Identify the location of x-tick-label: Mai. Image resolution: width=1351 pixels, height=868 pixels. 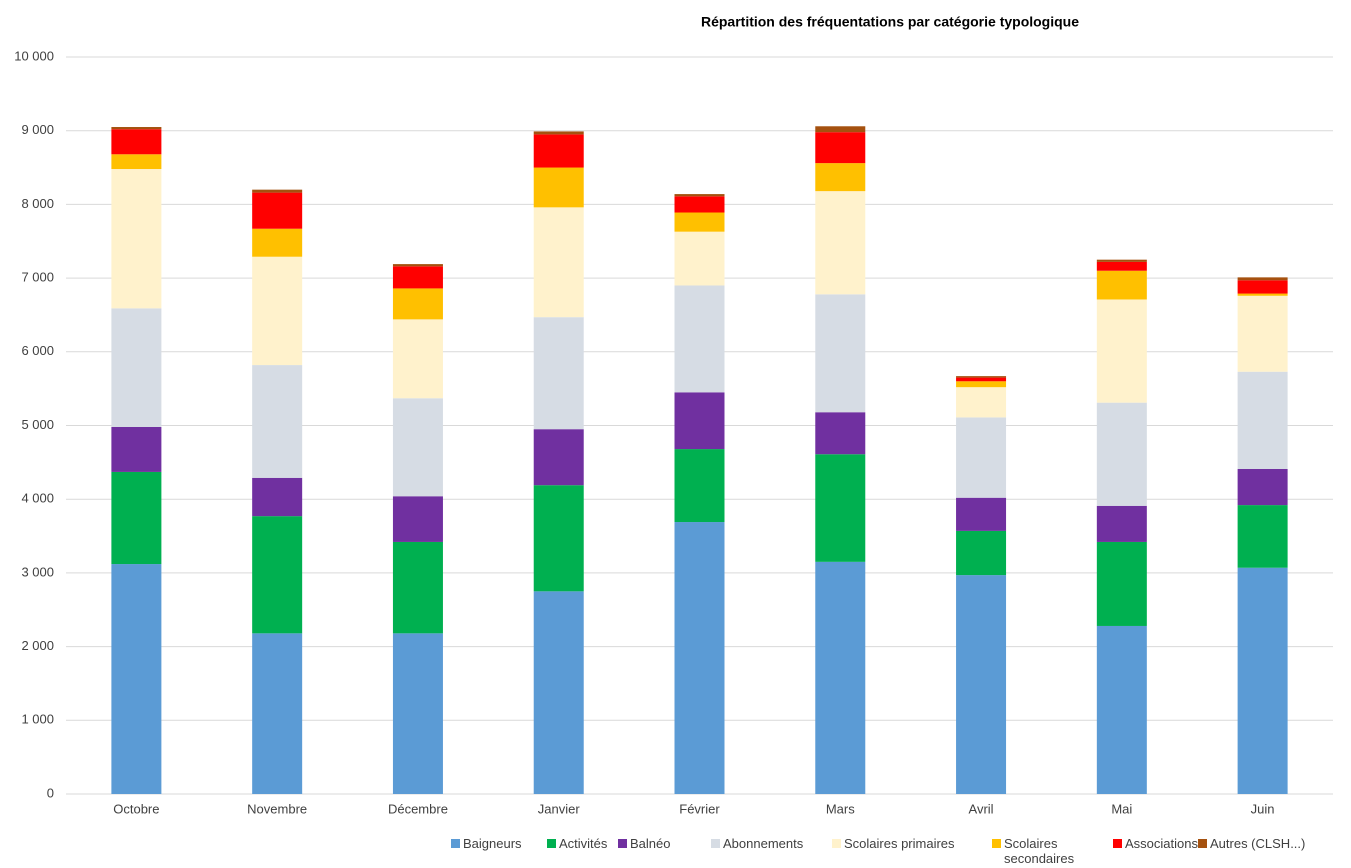
(1121, 808).